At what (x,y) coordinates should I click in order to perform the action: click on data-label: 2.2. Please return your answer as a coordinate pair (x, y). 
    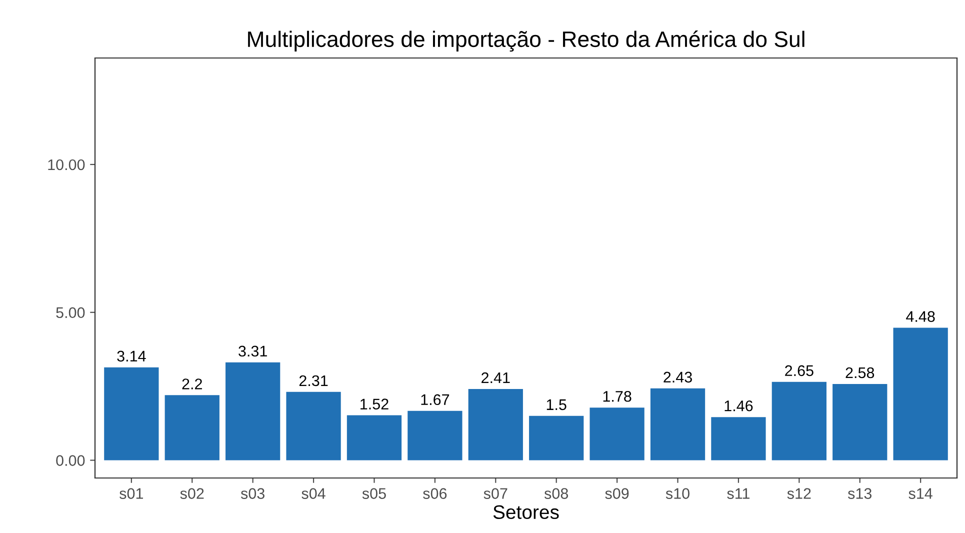
    Looking at the image, I should click on (192, 384).